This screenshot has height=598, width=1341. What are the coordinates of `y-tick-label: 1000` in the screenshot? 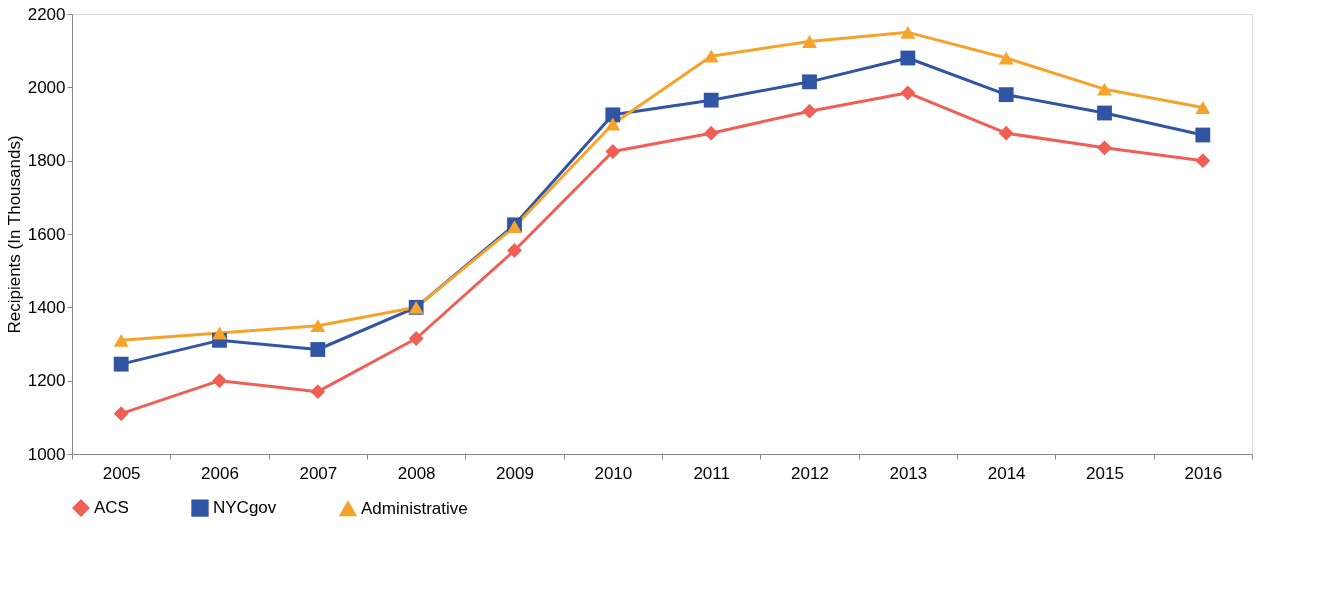 It's located at (46, 454).